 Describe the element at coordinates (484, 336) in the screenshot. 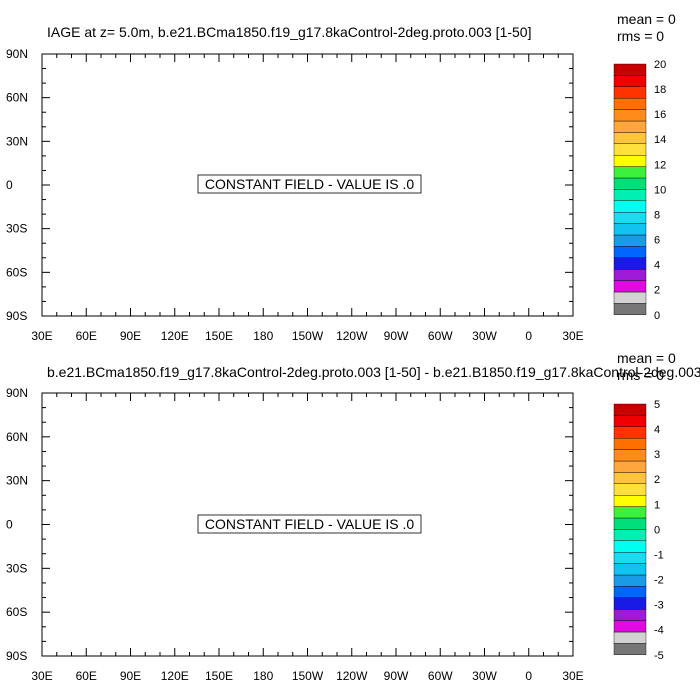

I see `top-x-tick-label: 30W` at that location.